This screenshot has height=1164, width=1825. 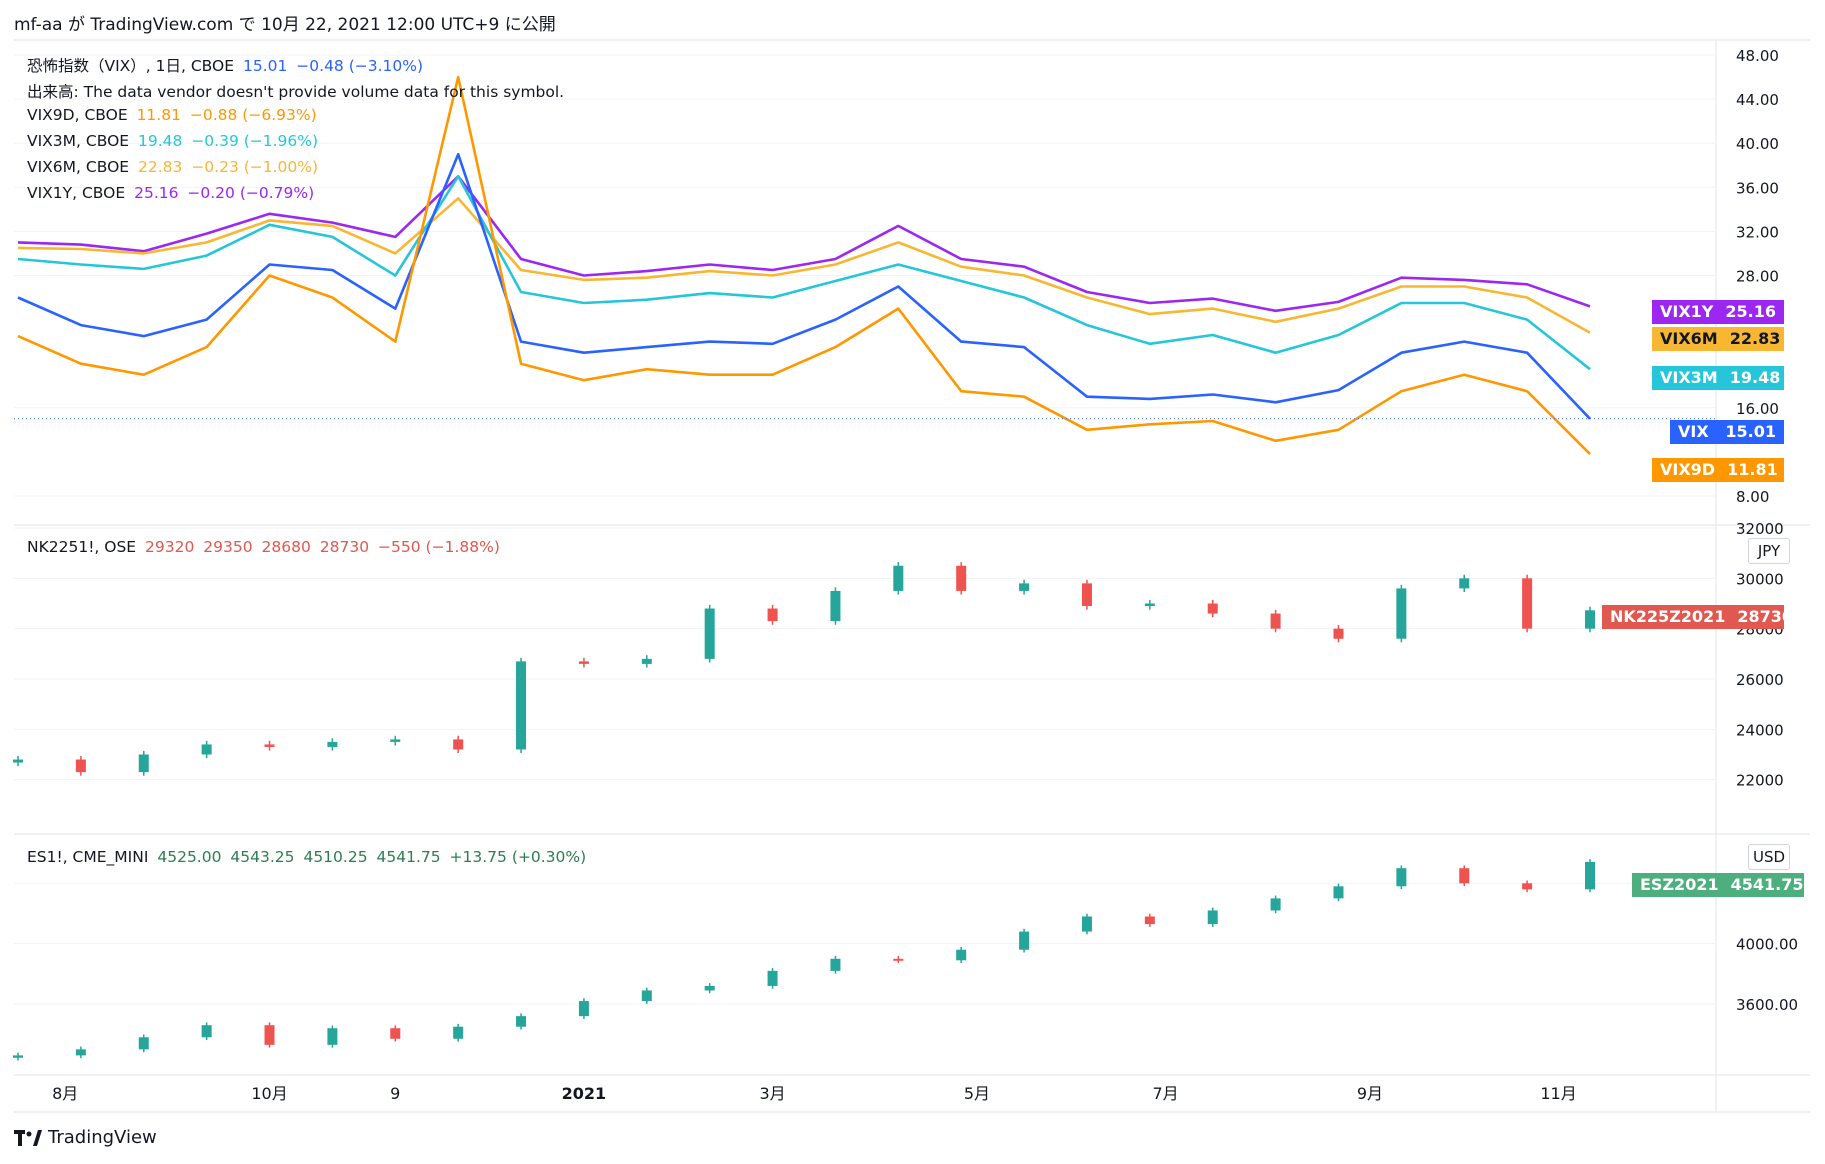 I want to click on series-line-vix3m, so click(x=804, y=273).